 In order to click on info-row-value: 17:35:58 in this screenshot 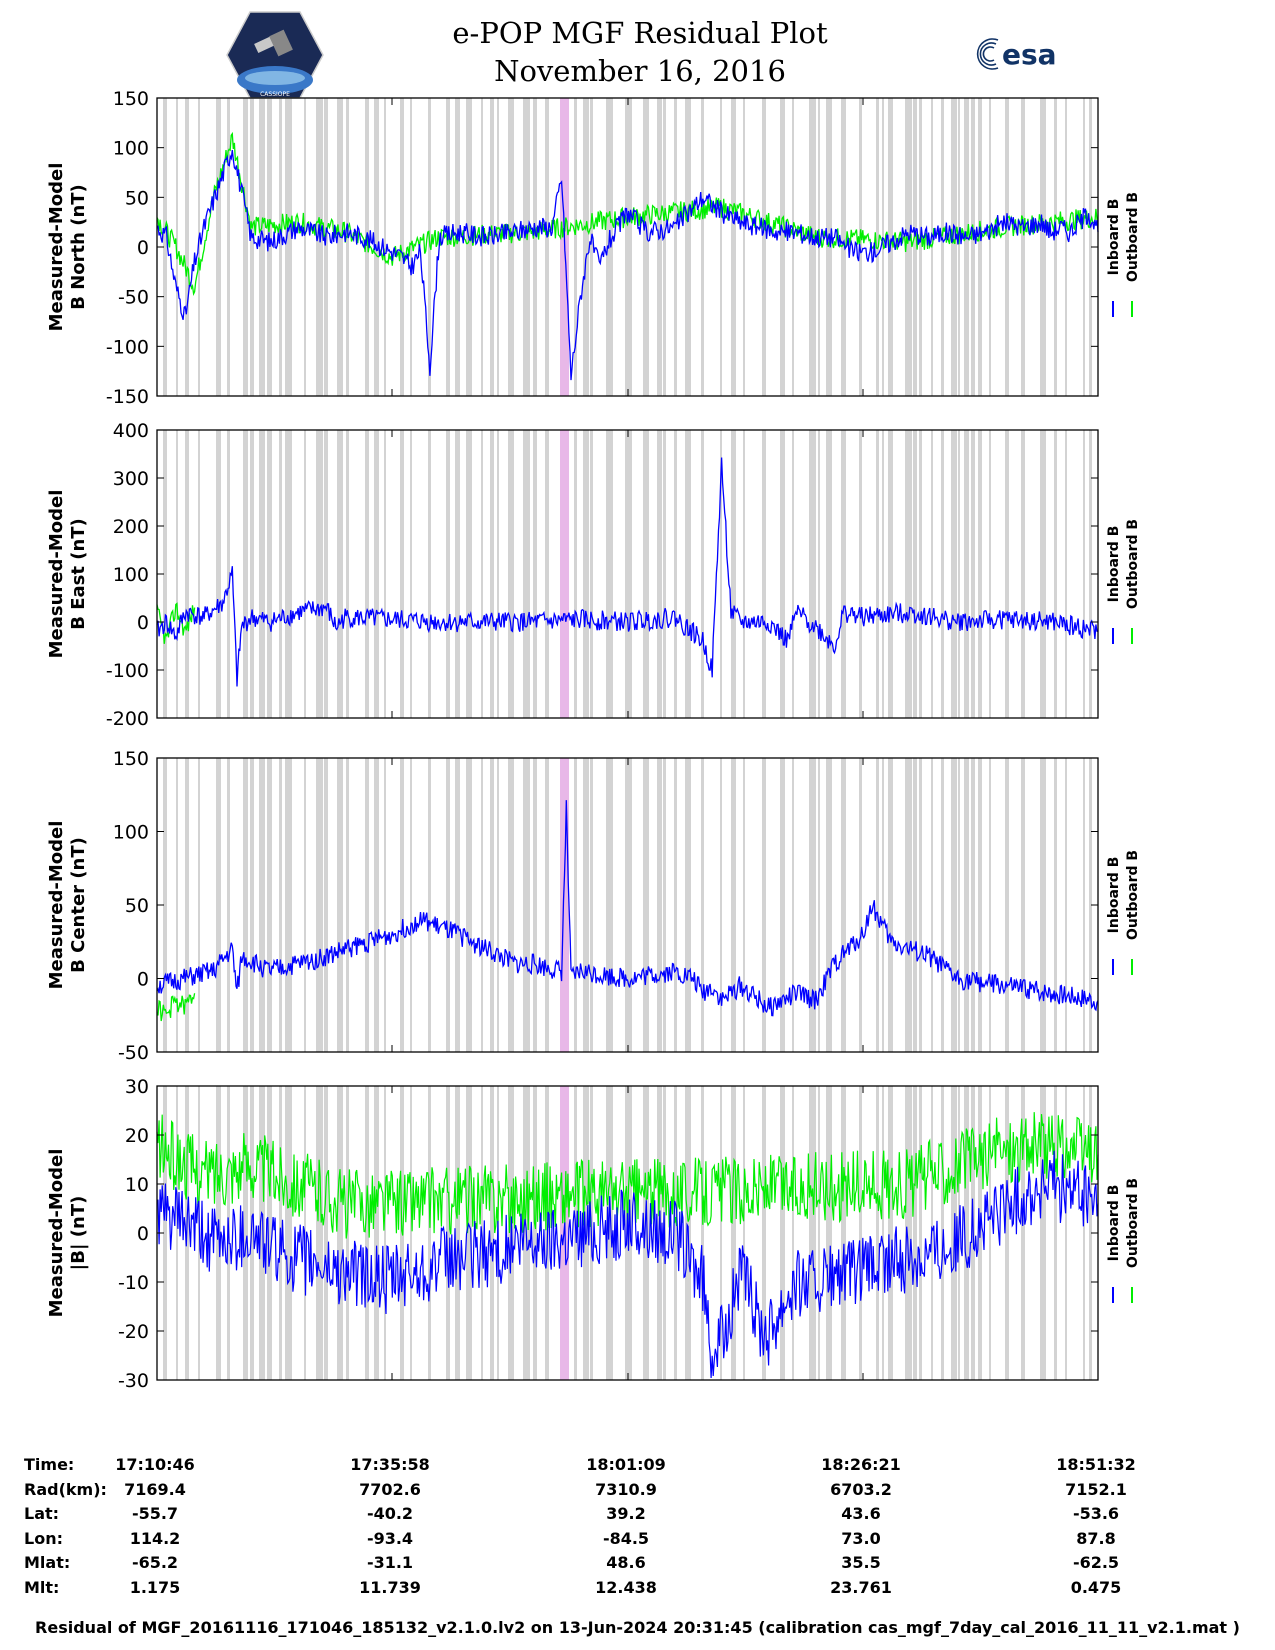, I will do `click(390, 1464)`.